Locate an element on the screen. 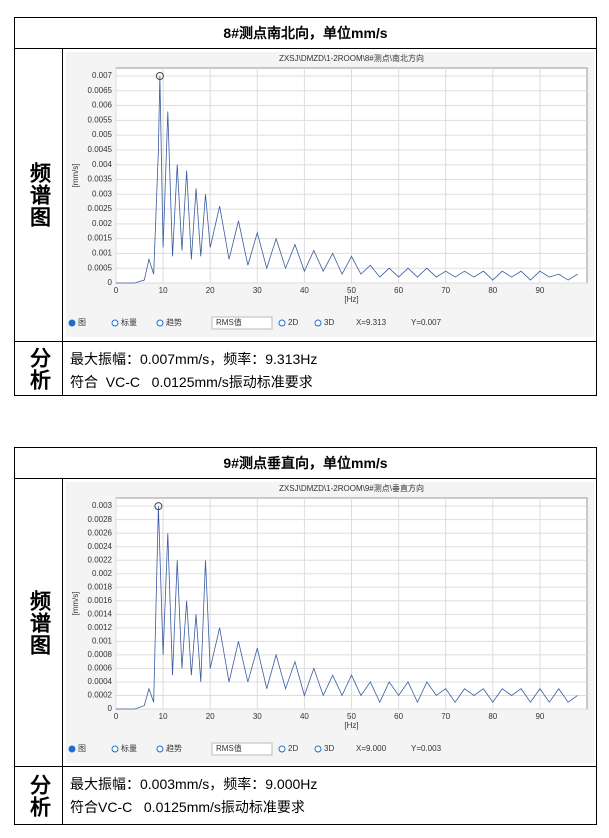 The image size is (609, 838). x-tick-label: 0 is located at coordinates (116, 290).